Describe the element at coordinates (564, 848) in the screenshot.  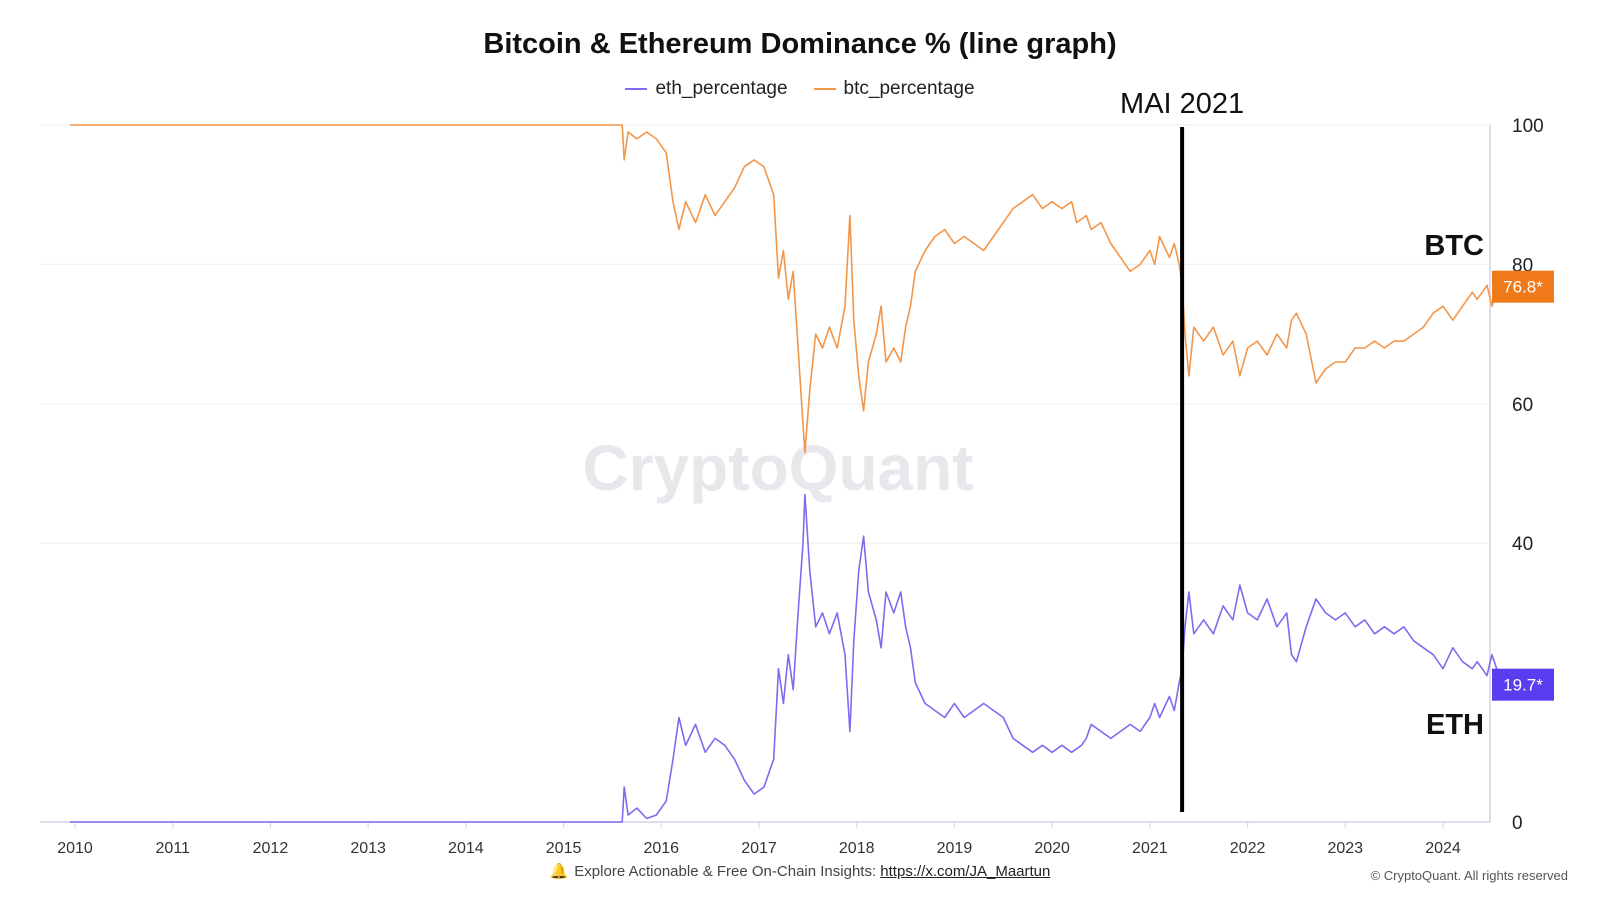
I see `x-tick-label-2015: 2015` at that location.